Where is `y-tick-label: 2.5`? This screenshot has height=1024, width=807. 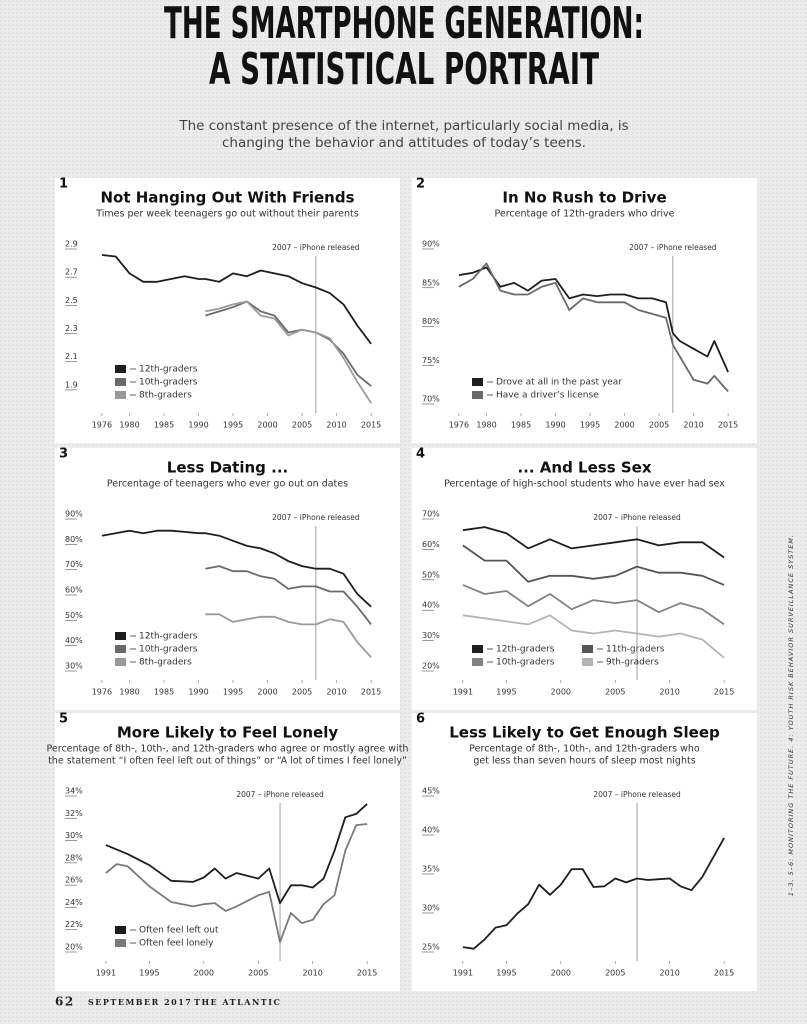 y-tick-label: 2.5 is located at coordinates (71, 300).